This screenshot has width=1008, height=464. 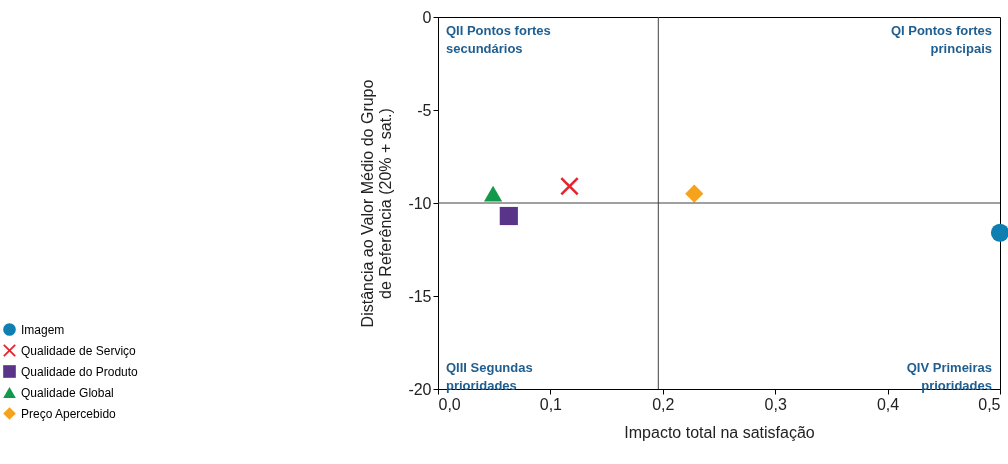 I want to click on legend-label: Imagem, so click(x=43, y=329).